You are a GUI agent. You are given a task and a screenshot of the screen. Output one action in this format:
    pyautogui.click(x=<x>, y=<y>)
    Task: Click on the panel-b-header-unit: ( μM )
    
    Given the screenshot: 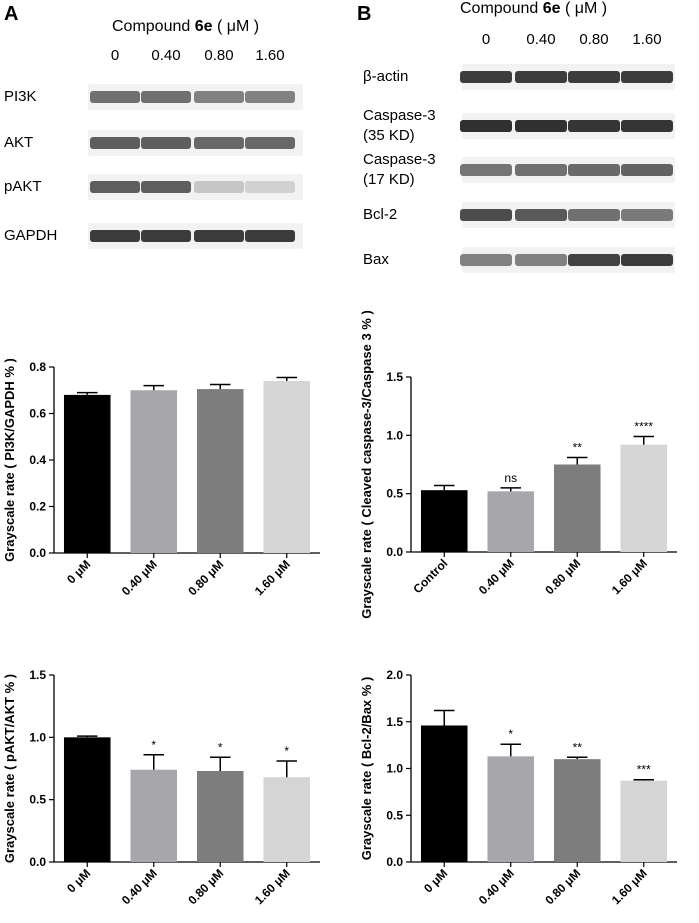 What is the action you would take?
    pyautogui.click(x=584, y=8)
    